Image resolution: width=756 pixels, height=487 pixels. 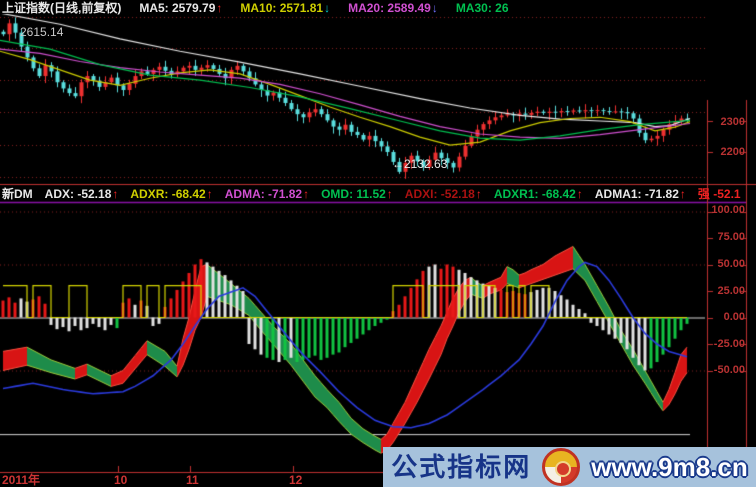 What do you see at coordinates (731, 237) in the screenshot?
I see `osc-axis-label: 75.00` at bounding box center [731, 237].